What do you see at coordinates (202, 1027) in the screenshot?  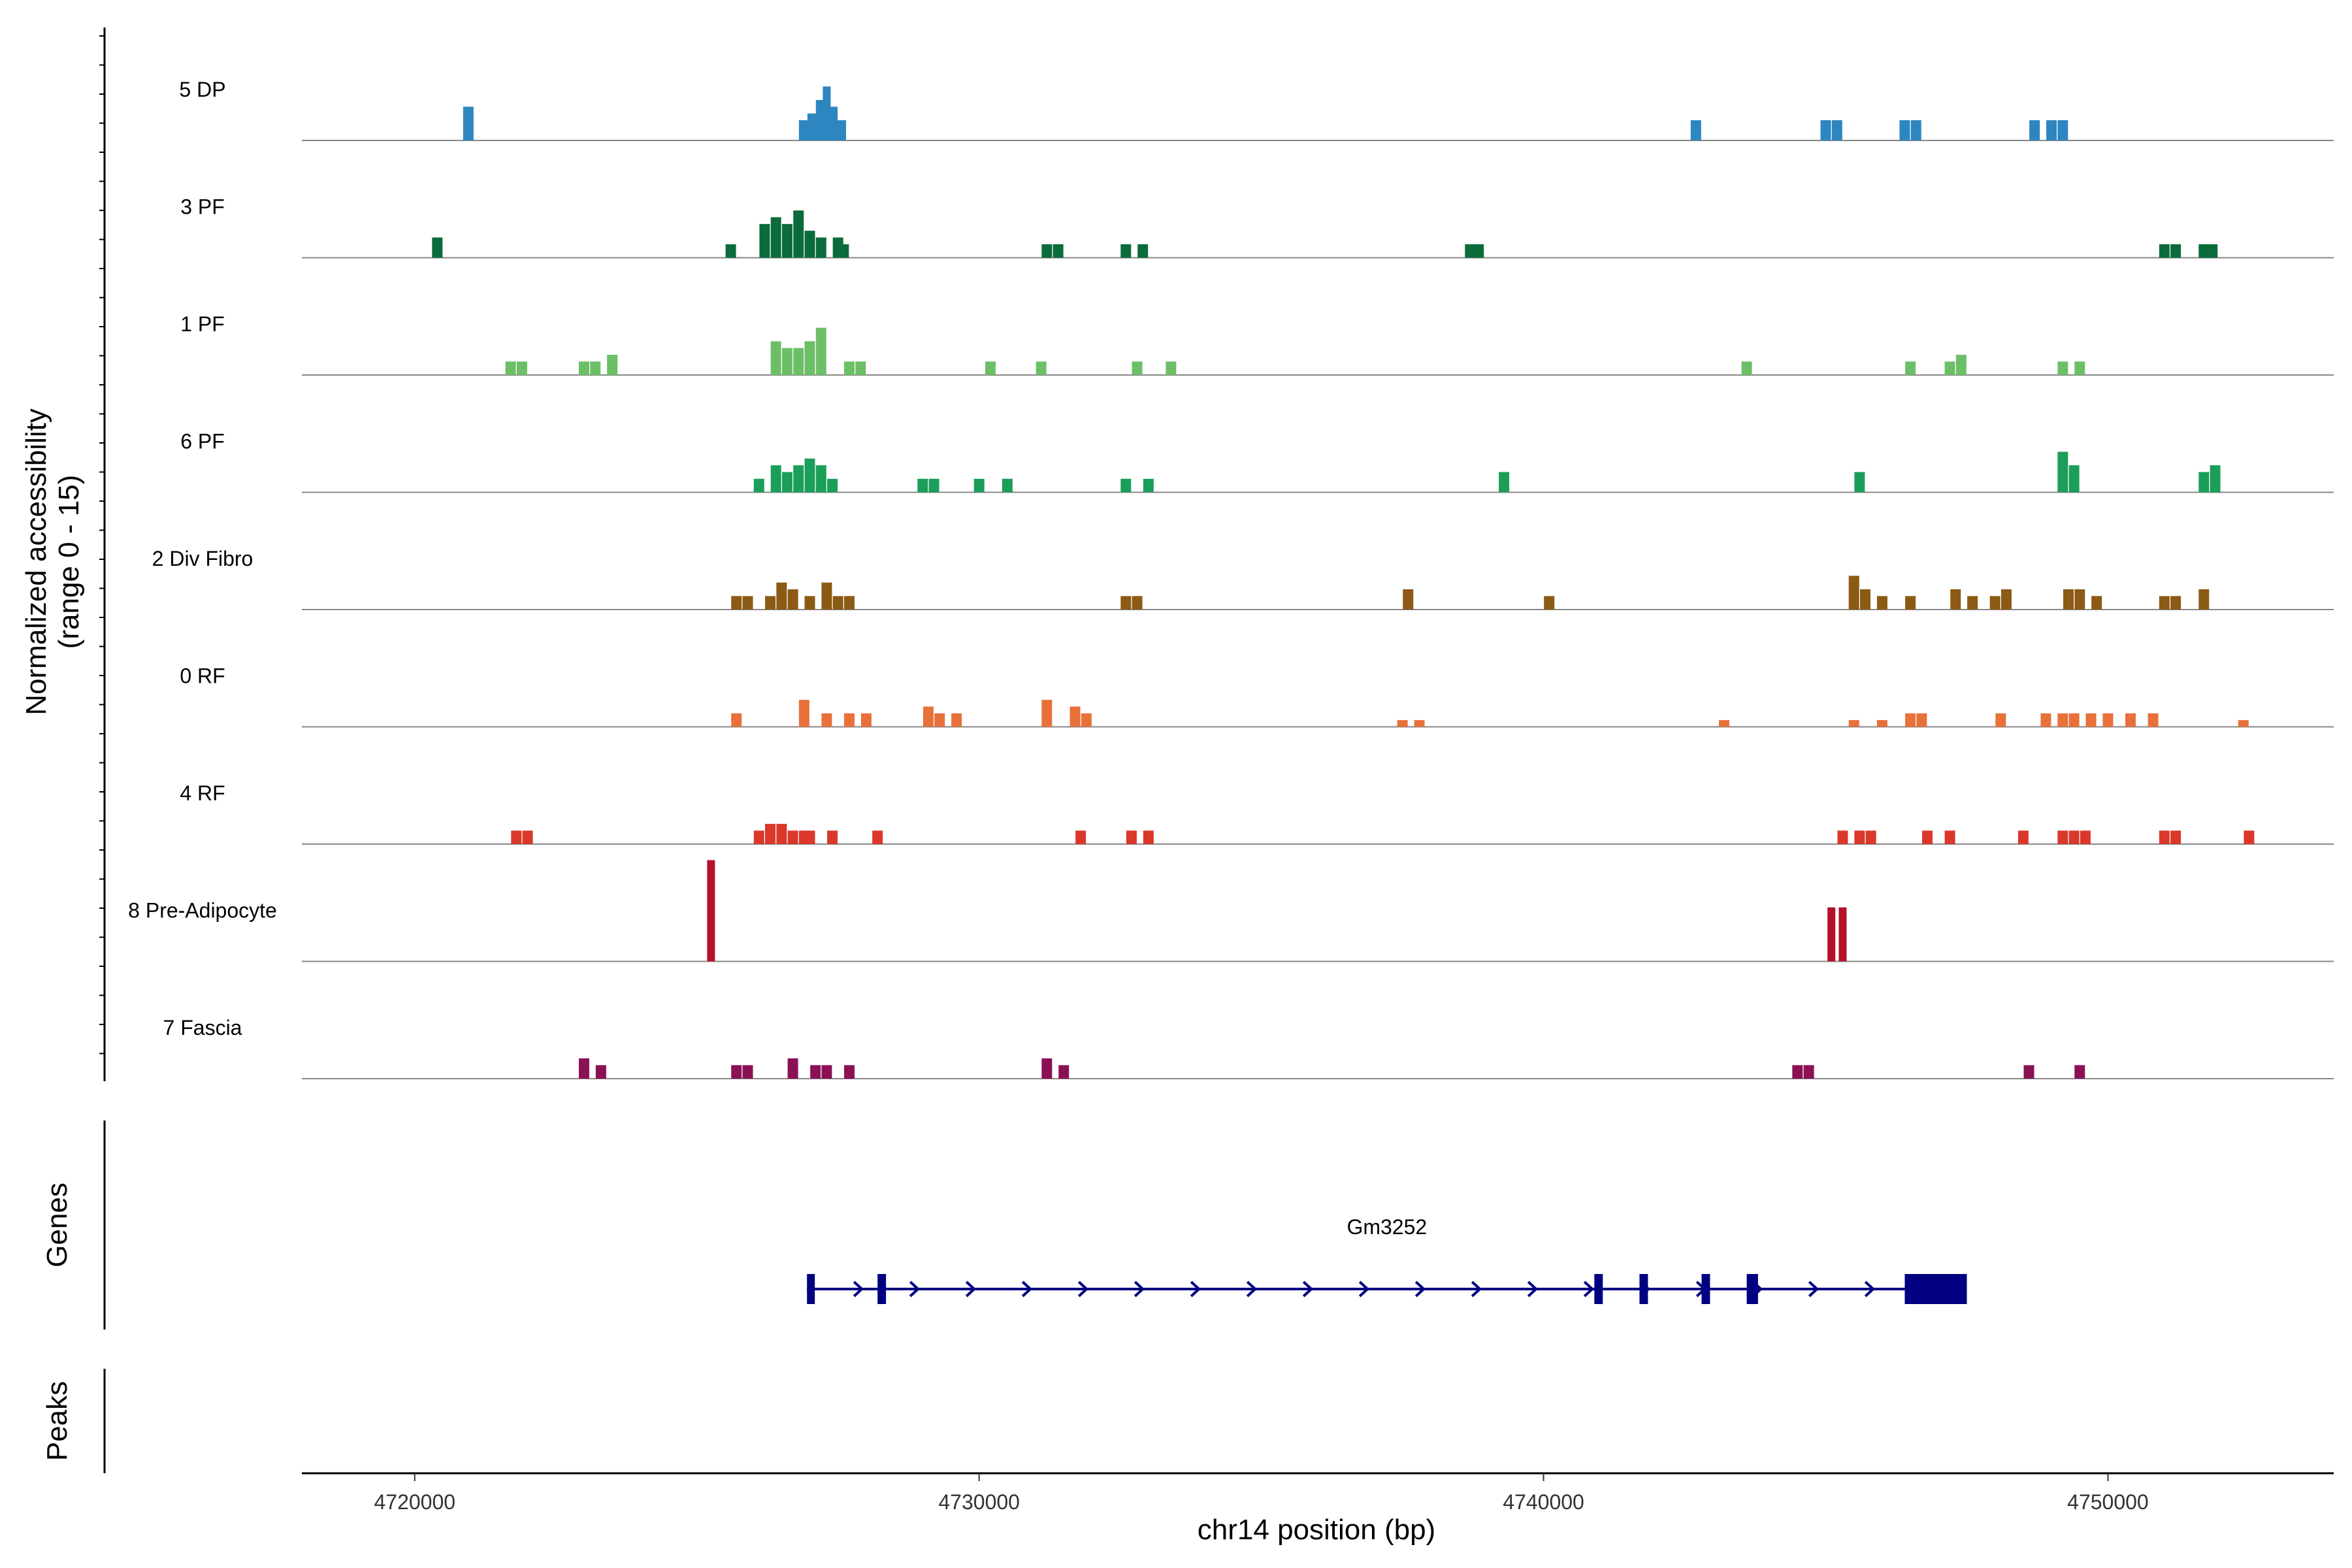 I see `track-label: 7 Fascia` at bounding box center [202, 1027].